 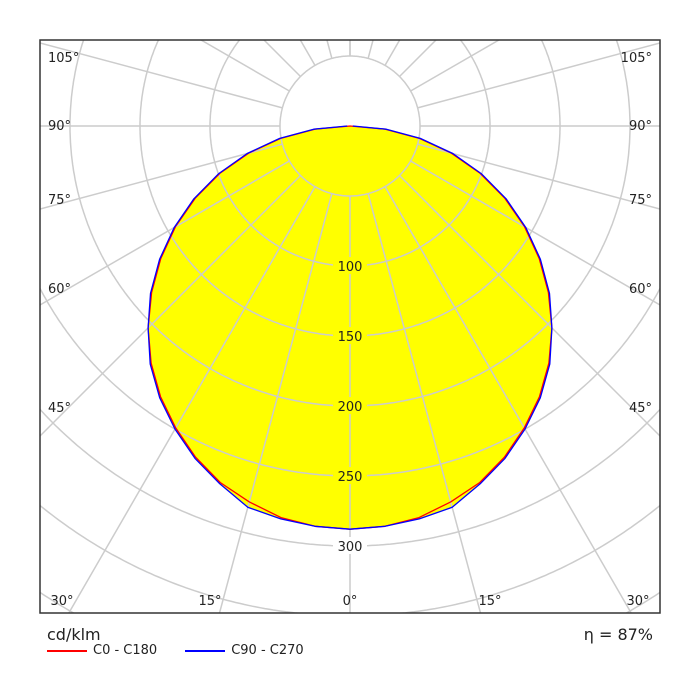 I want to click on angle-tick-label-left: 75°, so click(x=59, y=200).